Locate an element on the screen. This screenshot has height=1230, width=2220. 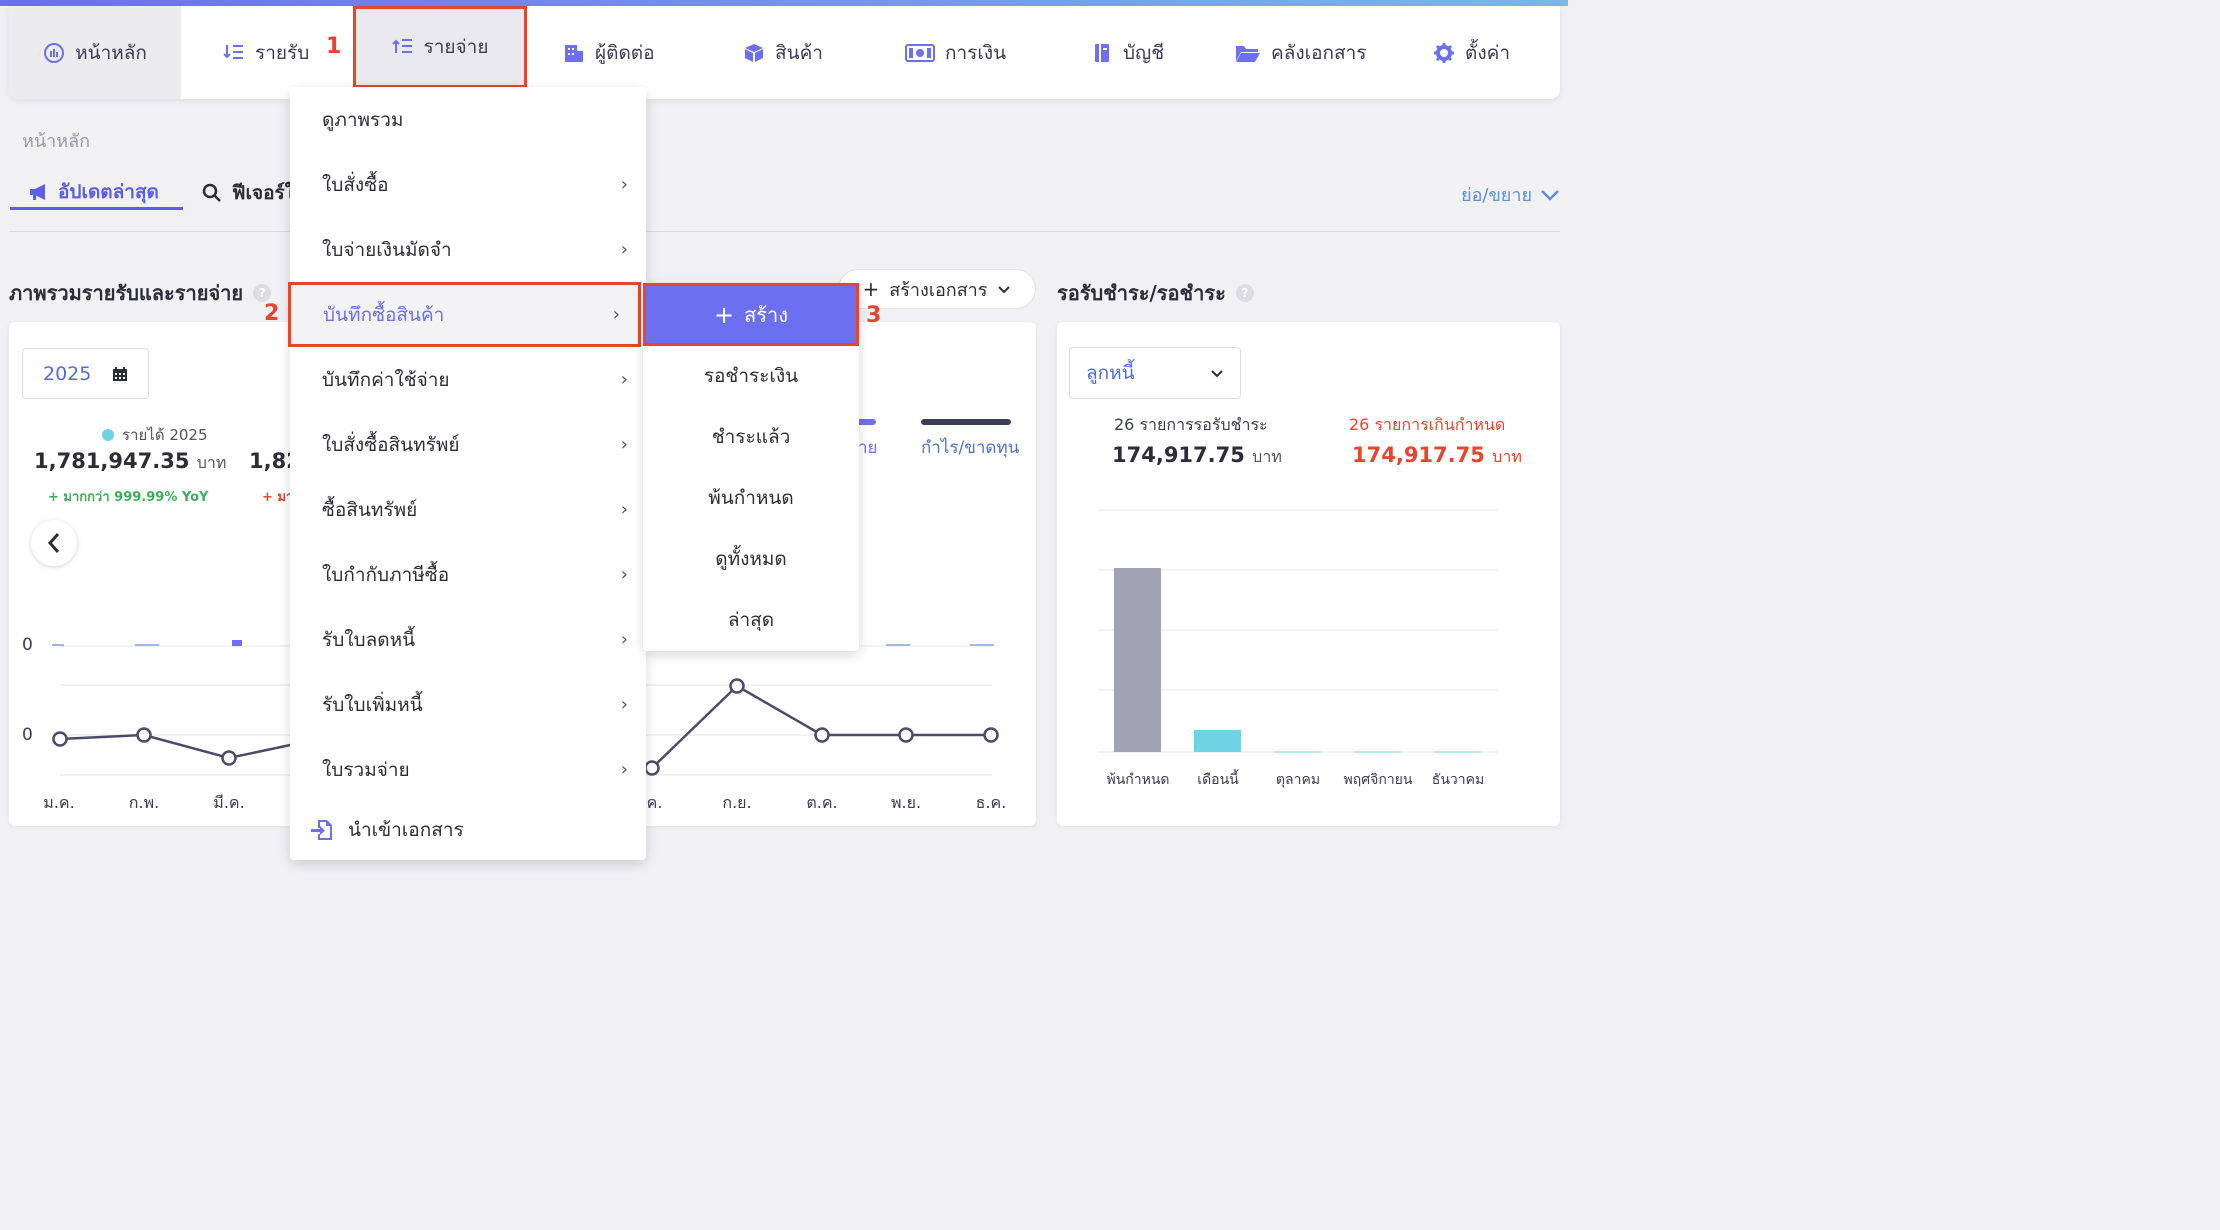
overview-title: ภาพรวมรายรับและรายจ่าย ? is located at coordinates (140, 293).